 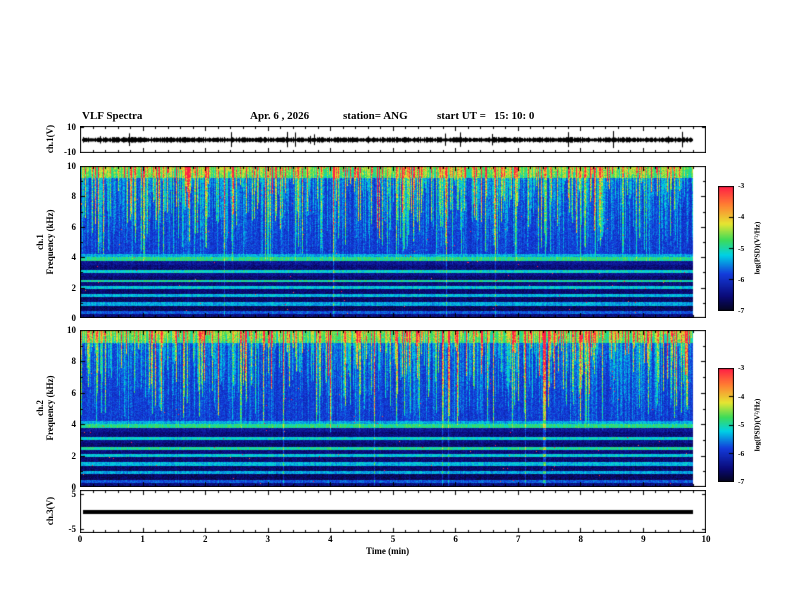 I want to click on tick-label: 9, so click(x=643, y=539).